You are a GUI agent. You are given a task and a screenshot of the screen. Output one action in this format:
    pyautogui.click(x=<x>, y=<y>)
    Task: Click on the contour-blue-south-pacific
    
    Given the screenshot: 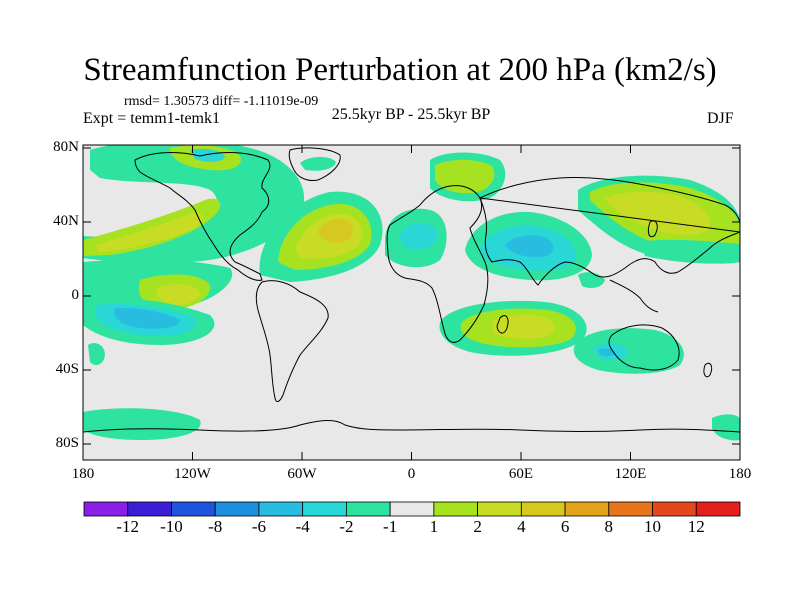 What is the action you would take?
    pyautogui.click(x=147, y=318)
    